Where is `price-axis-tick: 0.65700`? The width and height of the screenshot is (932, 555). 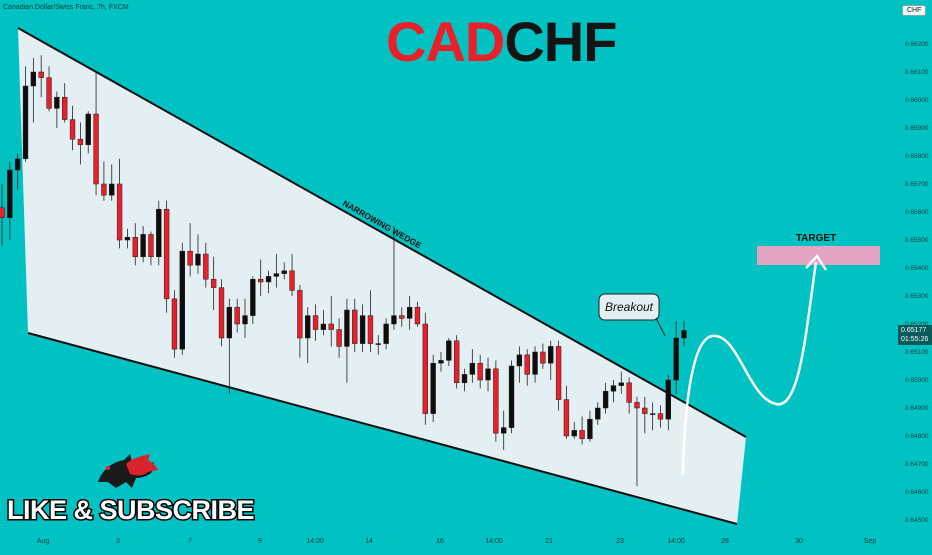 price-axis-tick: 0.65700 is located at coordinates (917, 184).